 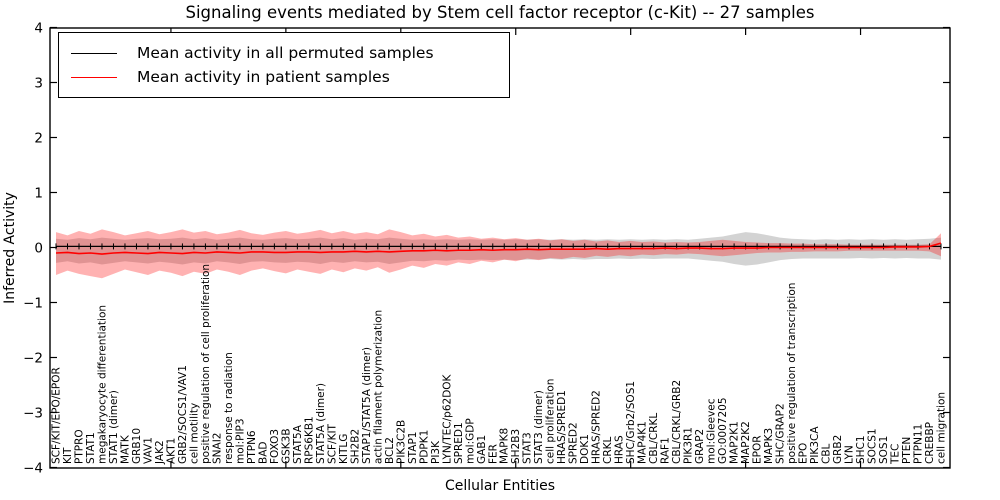 What do you see at coordinates (79, 446) in the screenshot?
I see `x-category-label: PTPRO` at bounding box center [79, 446].